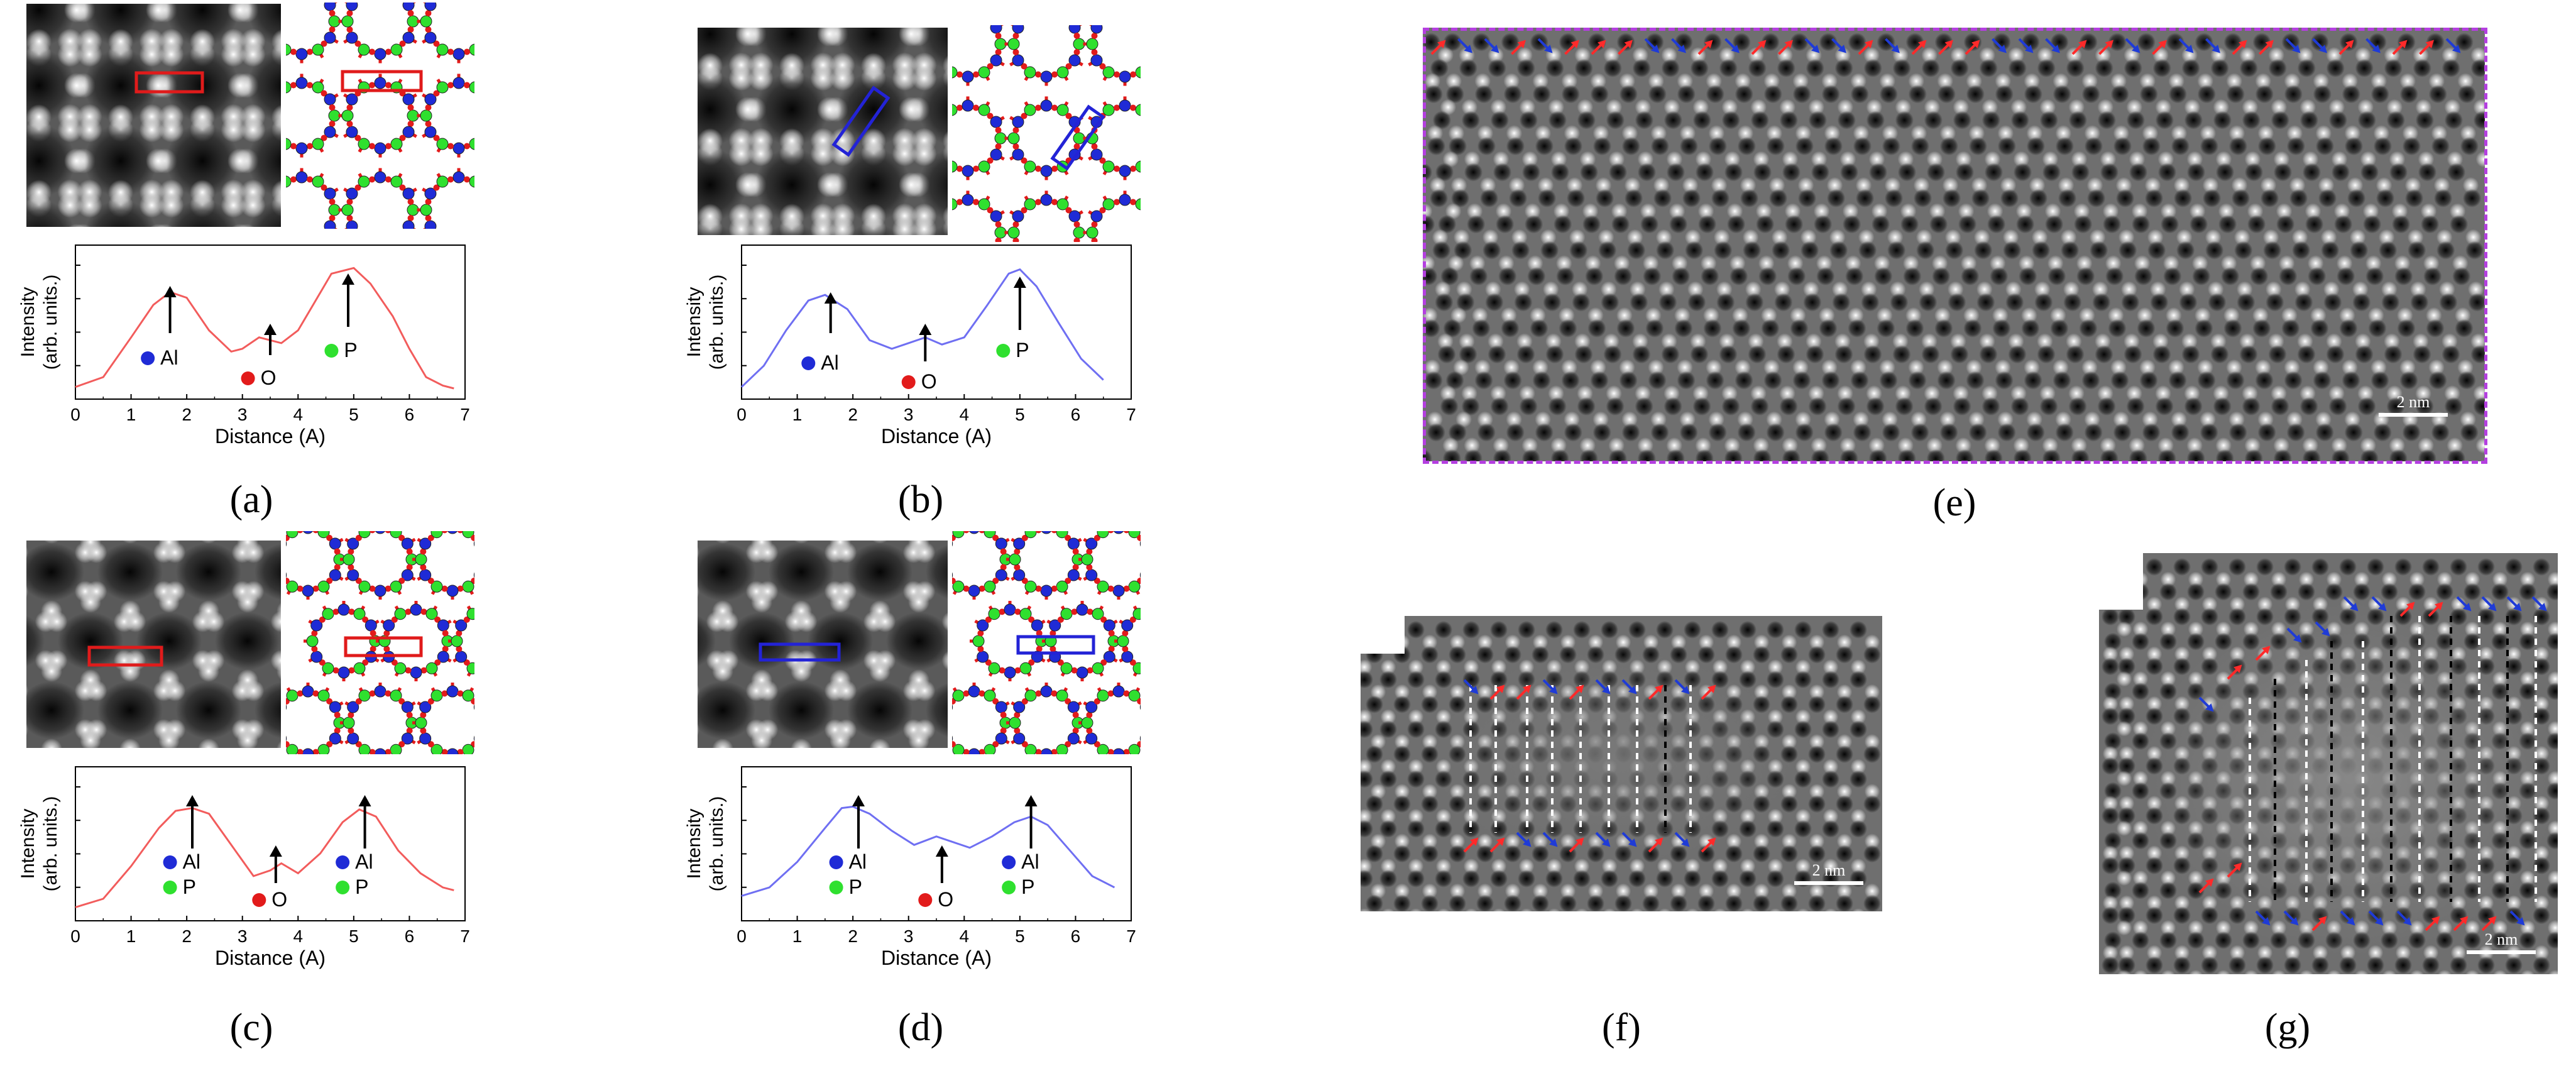 The width and height of the screenshot is (2576, 1071). What do you see at coordinates (742, 936) in the screenshot?
I see `x-tick-label: 0` at bounding box center [742, 936].